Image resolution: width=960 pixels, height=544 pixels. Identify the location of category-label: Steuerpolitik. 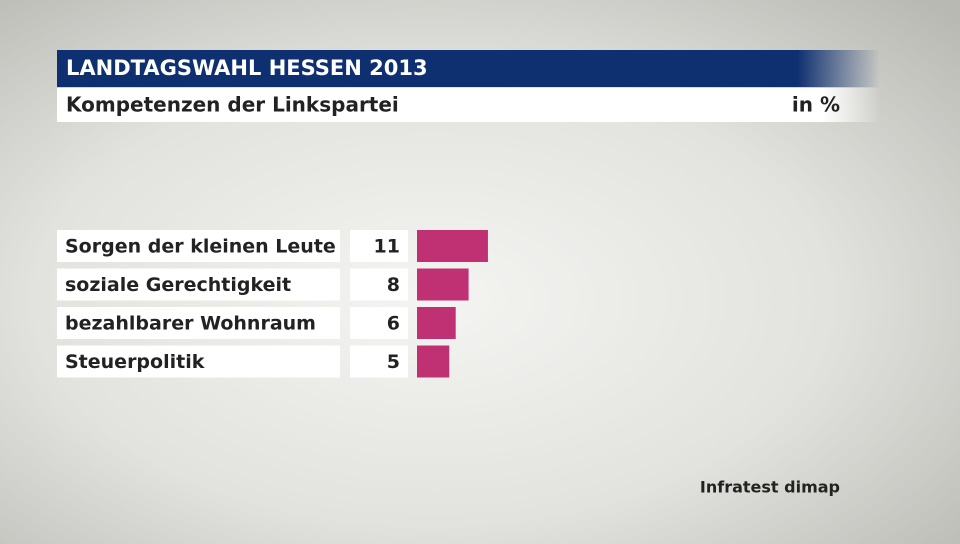
(135, 362).